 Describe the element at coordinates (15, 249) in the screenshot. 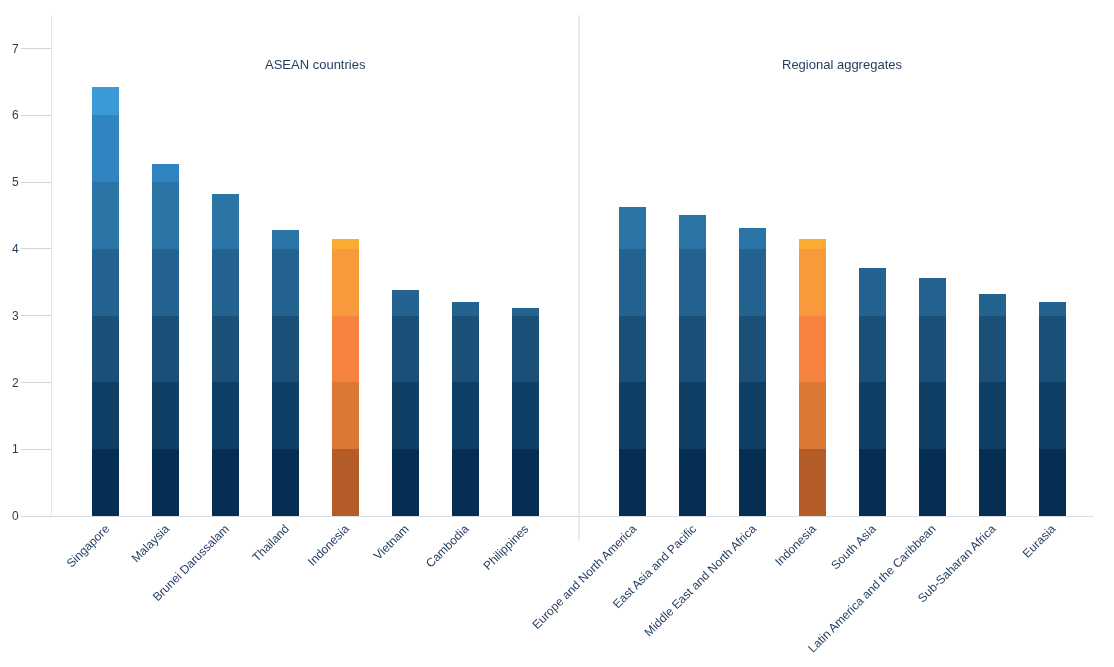

I see `y-tick-label: 4` at that location.